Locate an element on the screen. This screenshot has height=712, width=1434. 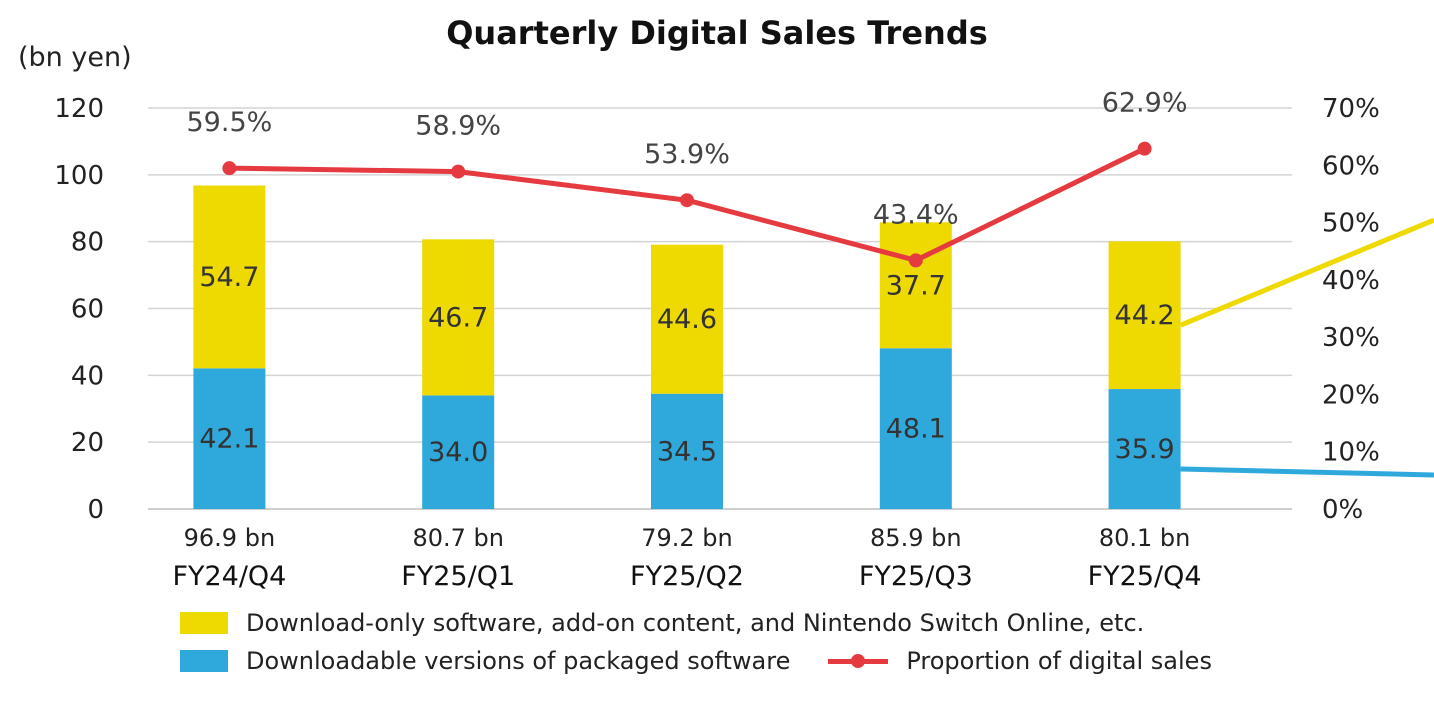
data-label-download-only: 37.7 is located at coordinates (916, 285).